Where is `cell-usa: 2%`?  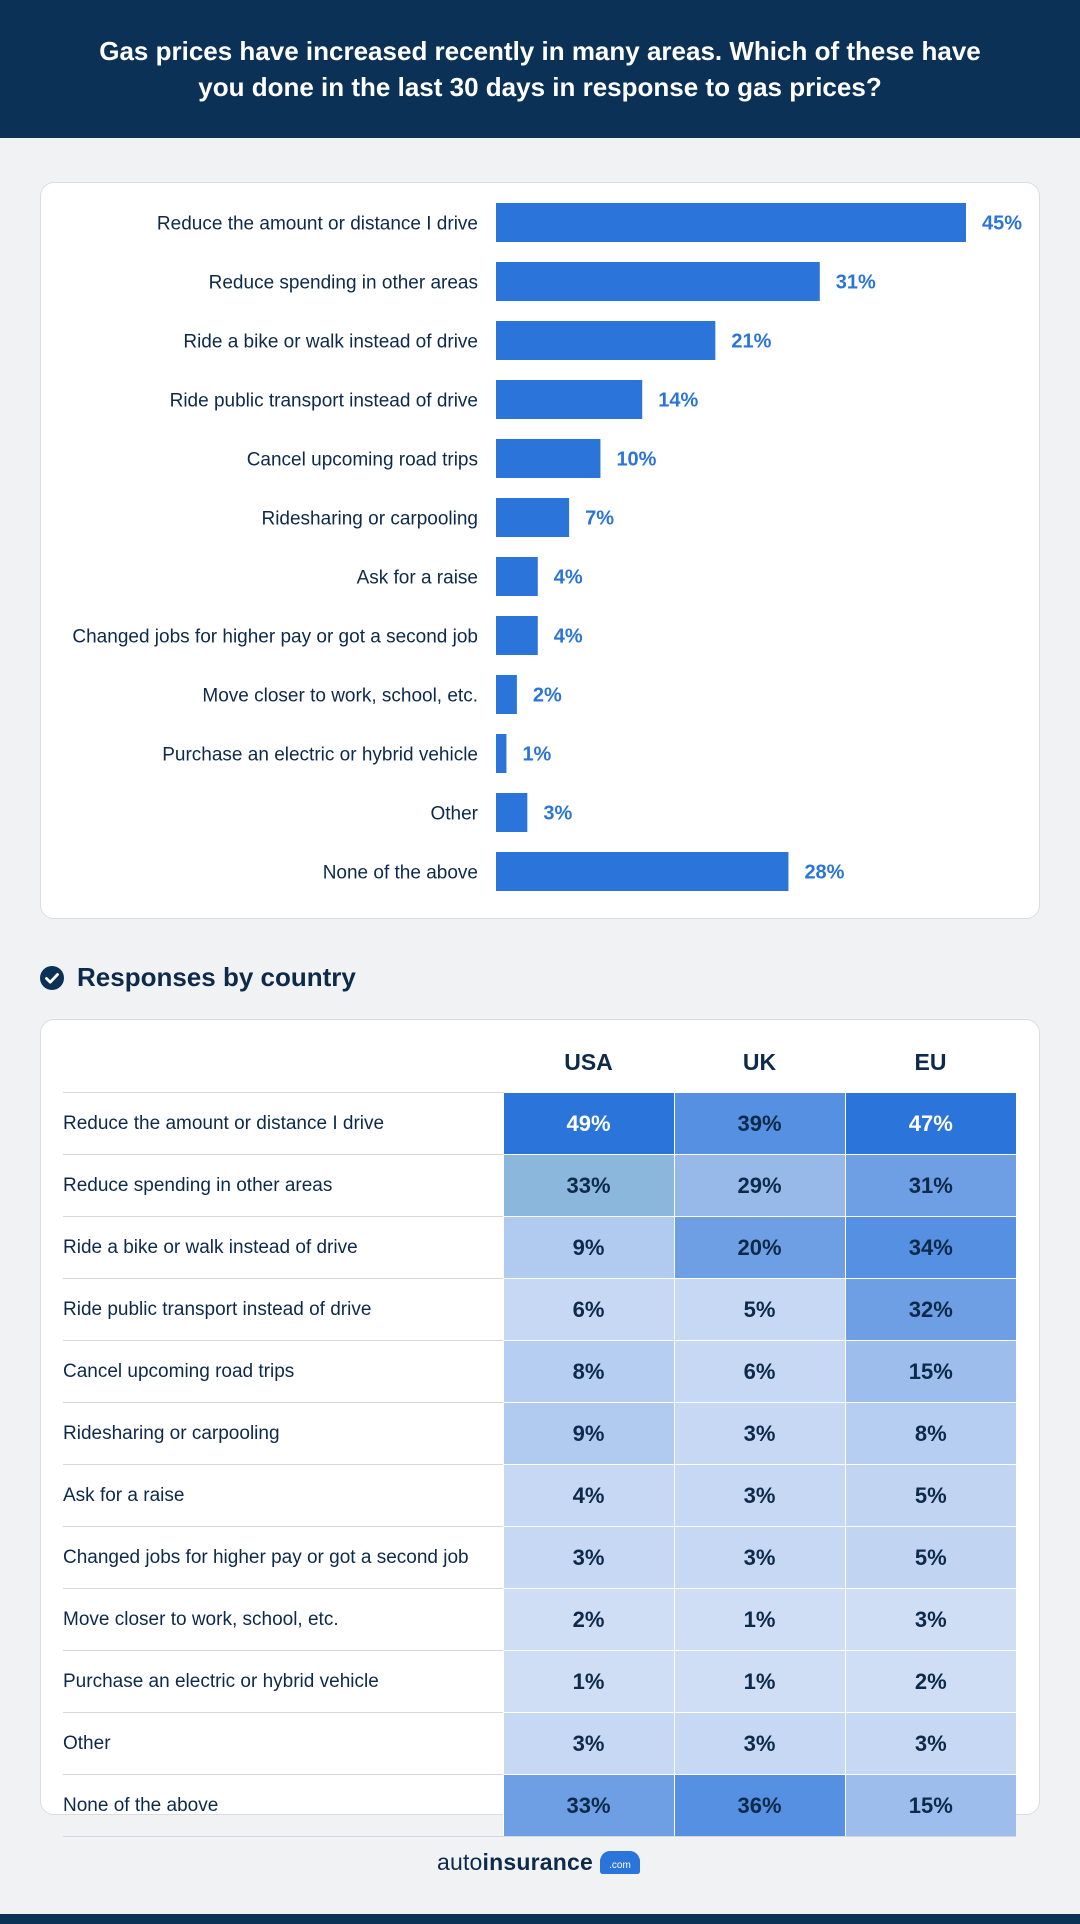 cell-usa: 2% is located at coordinates (588, 1619).